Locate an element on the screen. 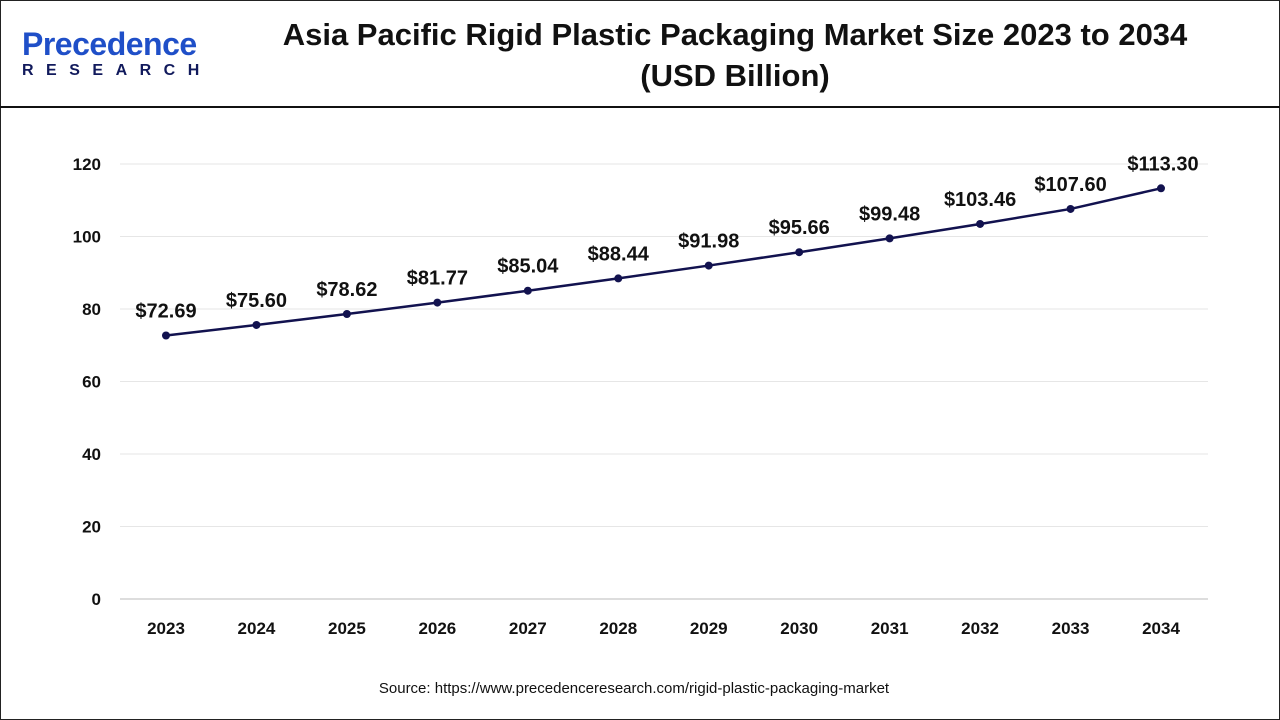 Image resolution: width=1280 pixels, height=720 pixels. x-tick-label: 2029 is located at coordinates (709, 628).